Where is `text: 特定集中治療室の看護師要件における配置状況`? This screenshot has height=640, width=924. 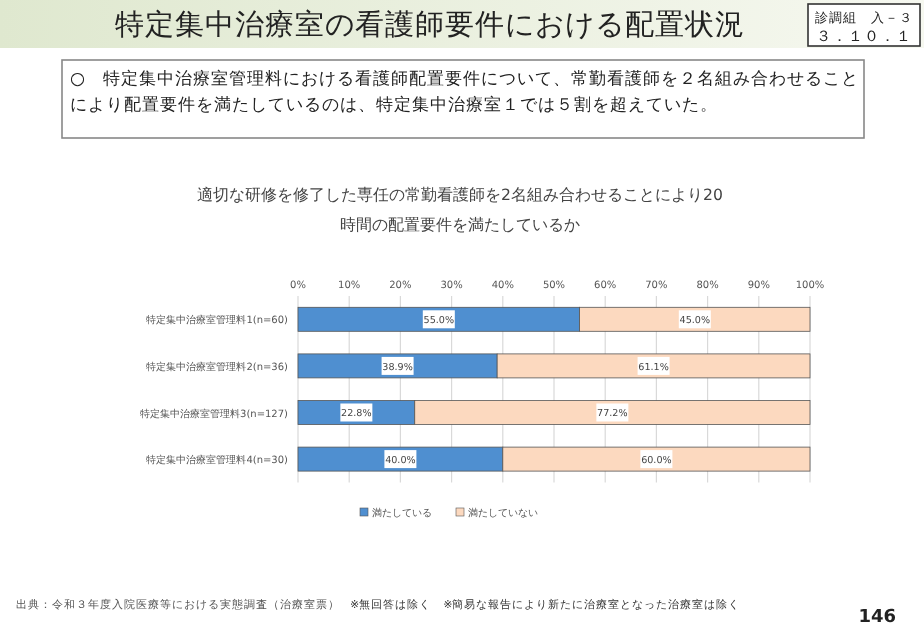
text: 特定集中治療室の看護師要件における配置状況 is located at coordinates (430, 25).